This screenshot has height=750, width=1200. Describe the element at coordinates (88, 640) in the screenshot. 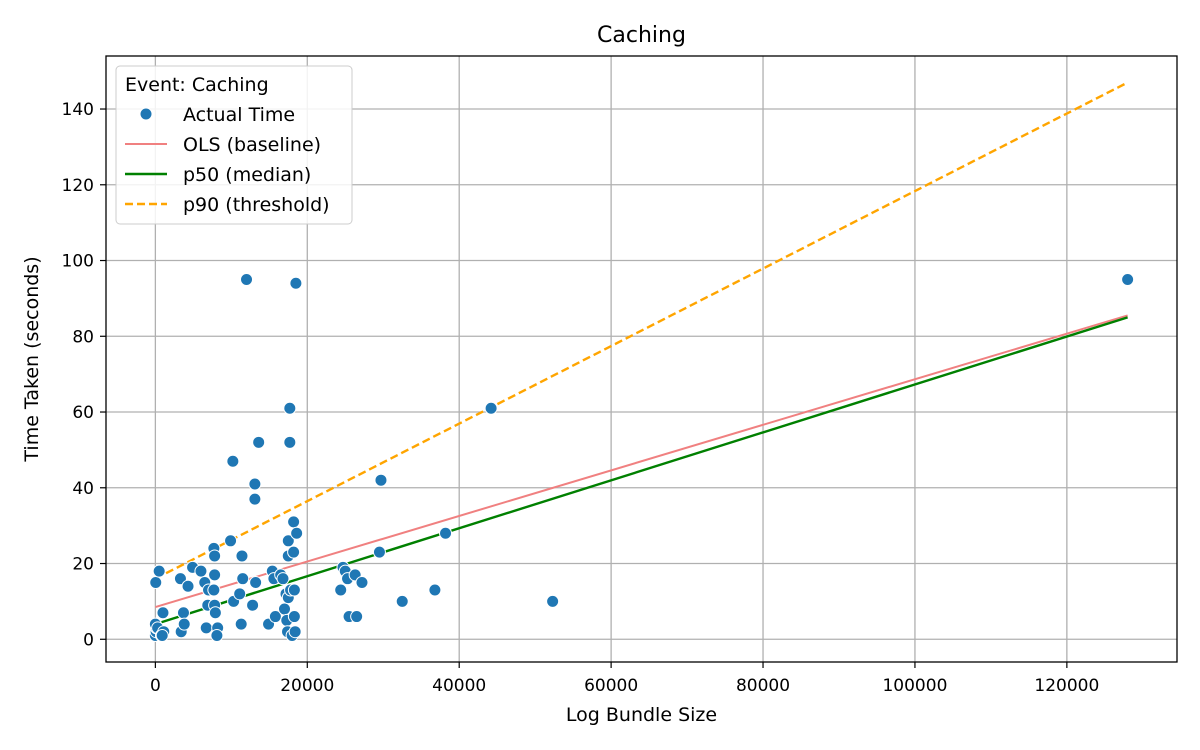

I see `y-tick-label: 0` at that location.